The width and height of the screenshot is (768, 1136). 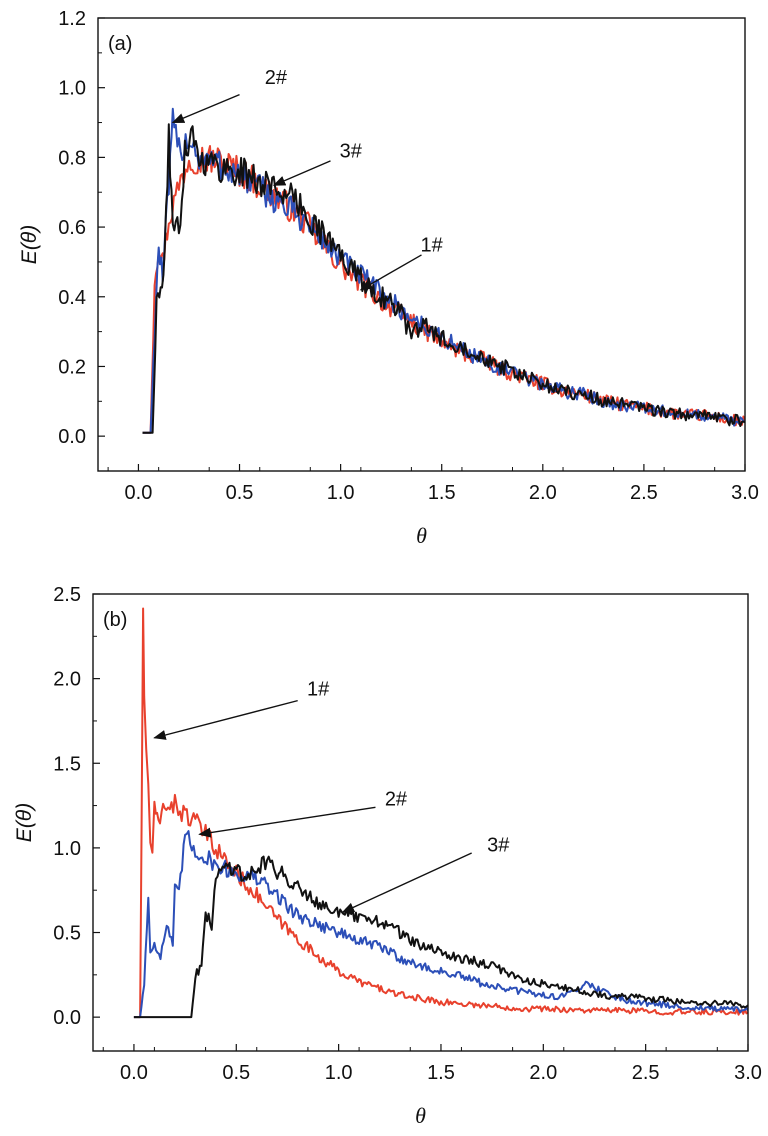 I want to click on y-tick-label: 1.5, so click(x=67, y=764).